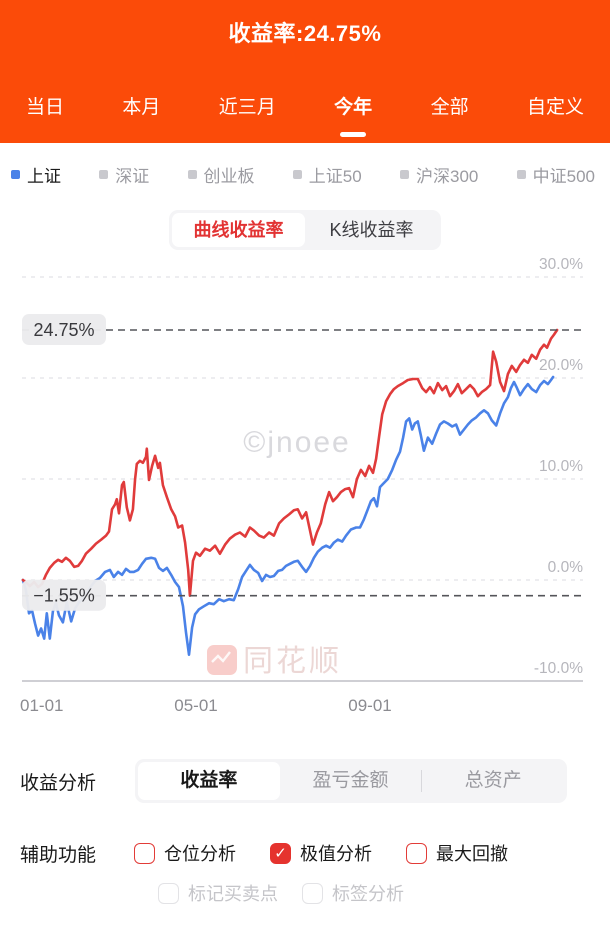 This screenshot has width=610, height=936. I want to click on aux-rows: 仓位分析 ✓ 极值分析 最大回撤 标记买卖点 标签分析, so click(321, 873).